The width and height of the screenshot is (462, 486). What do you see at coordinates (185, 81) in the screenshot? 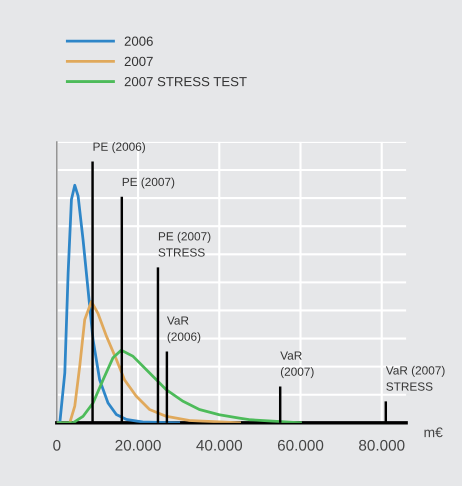
I see `legend-label: 2007 STRESS TEST` at bounding box center [185, 81].